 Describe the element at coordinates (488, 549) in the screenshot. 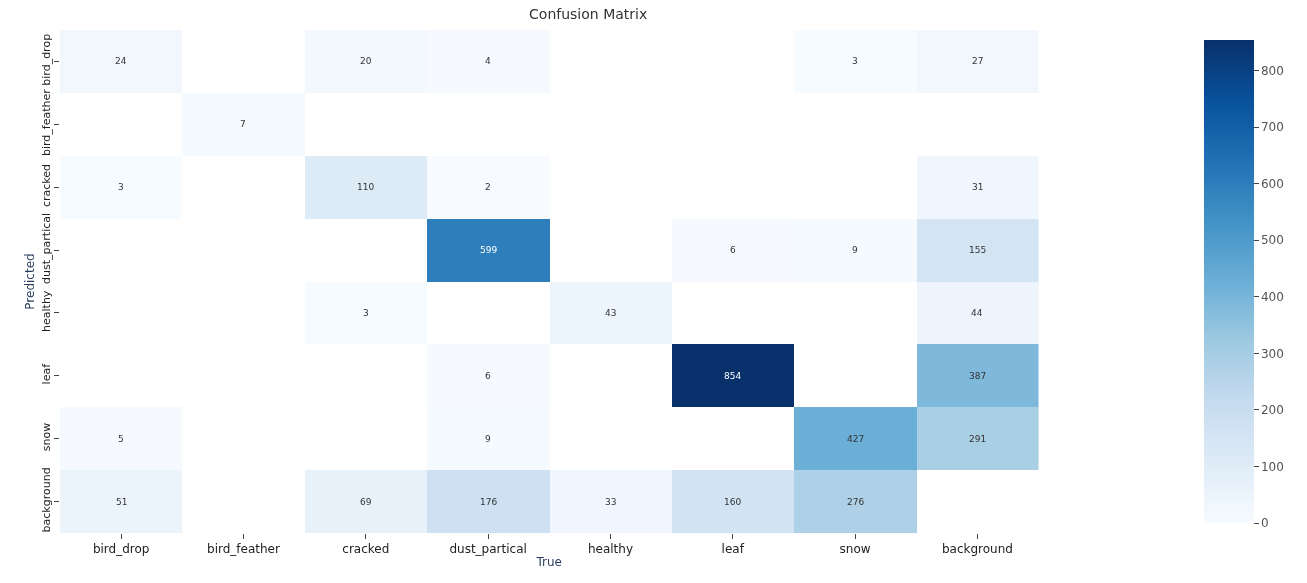

I see `x-tick-label: dust_partical` at that location.